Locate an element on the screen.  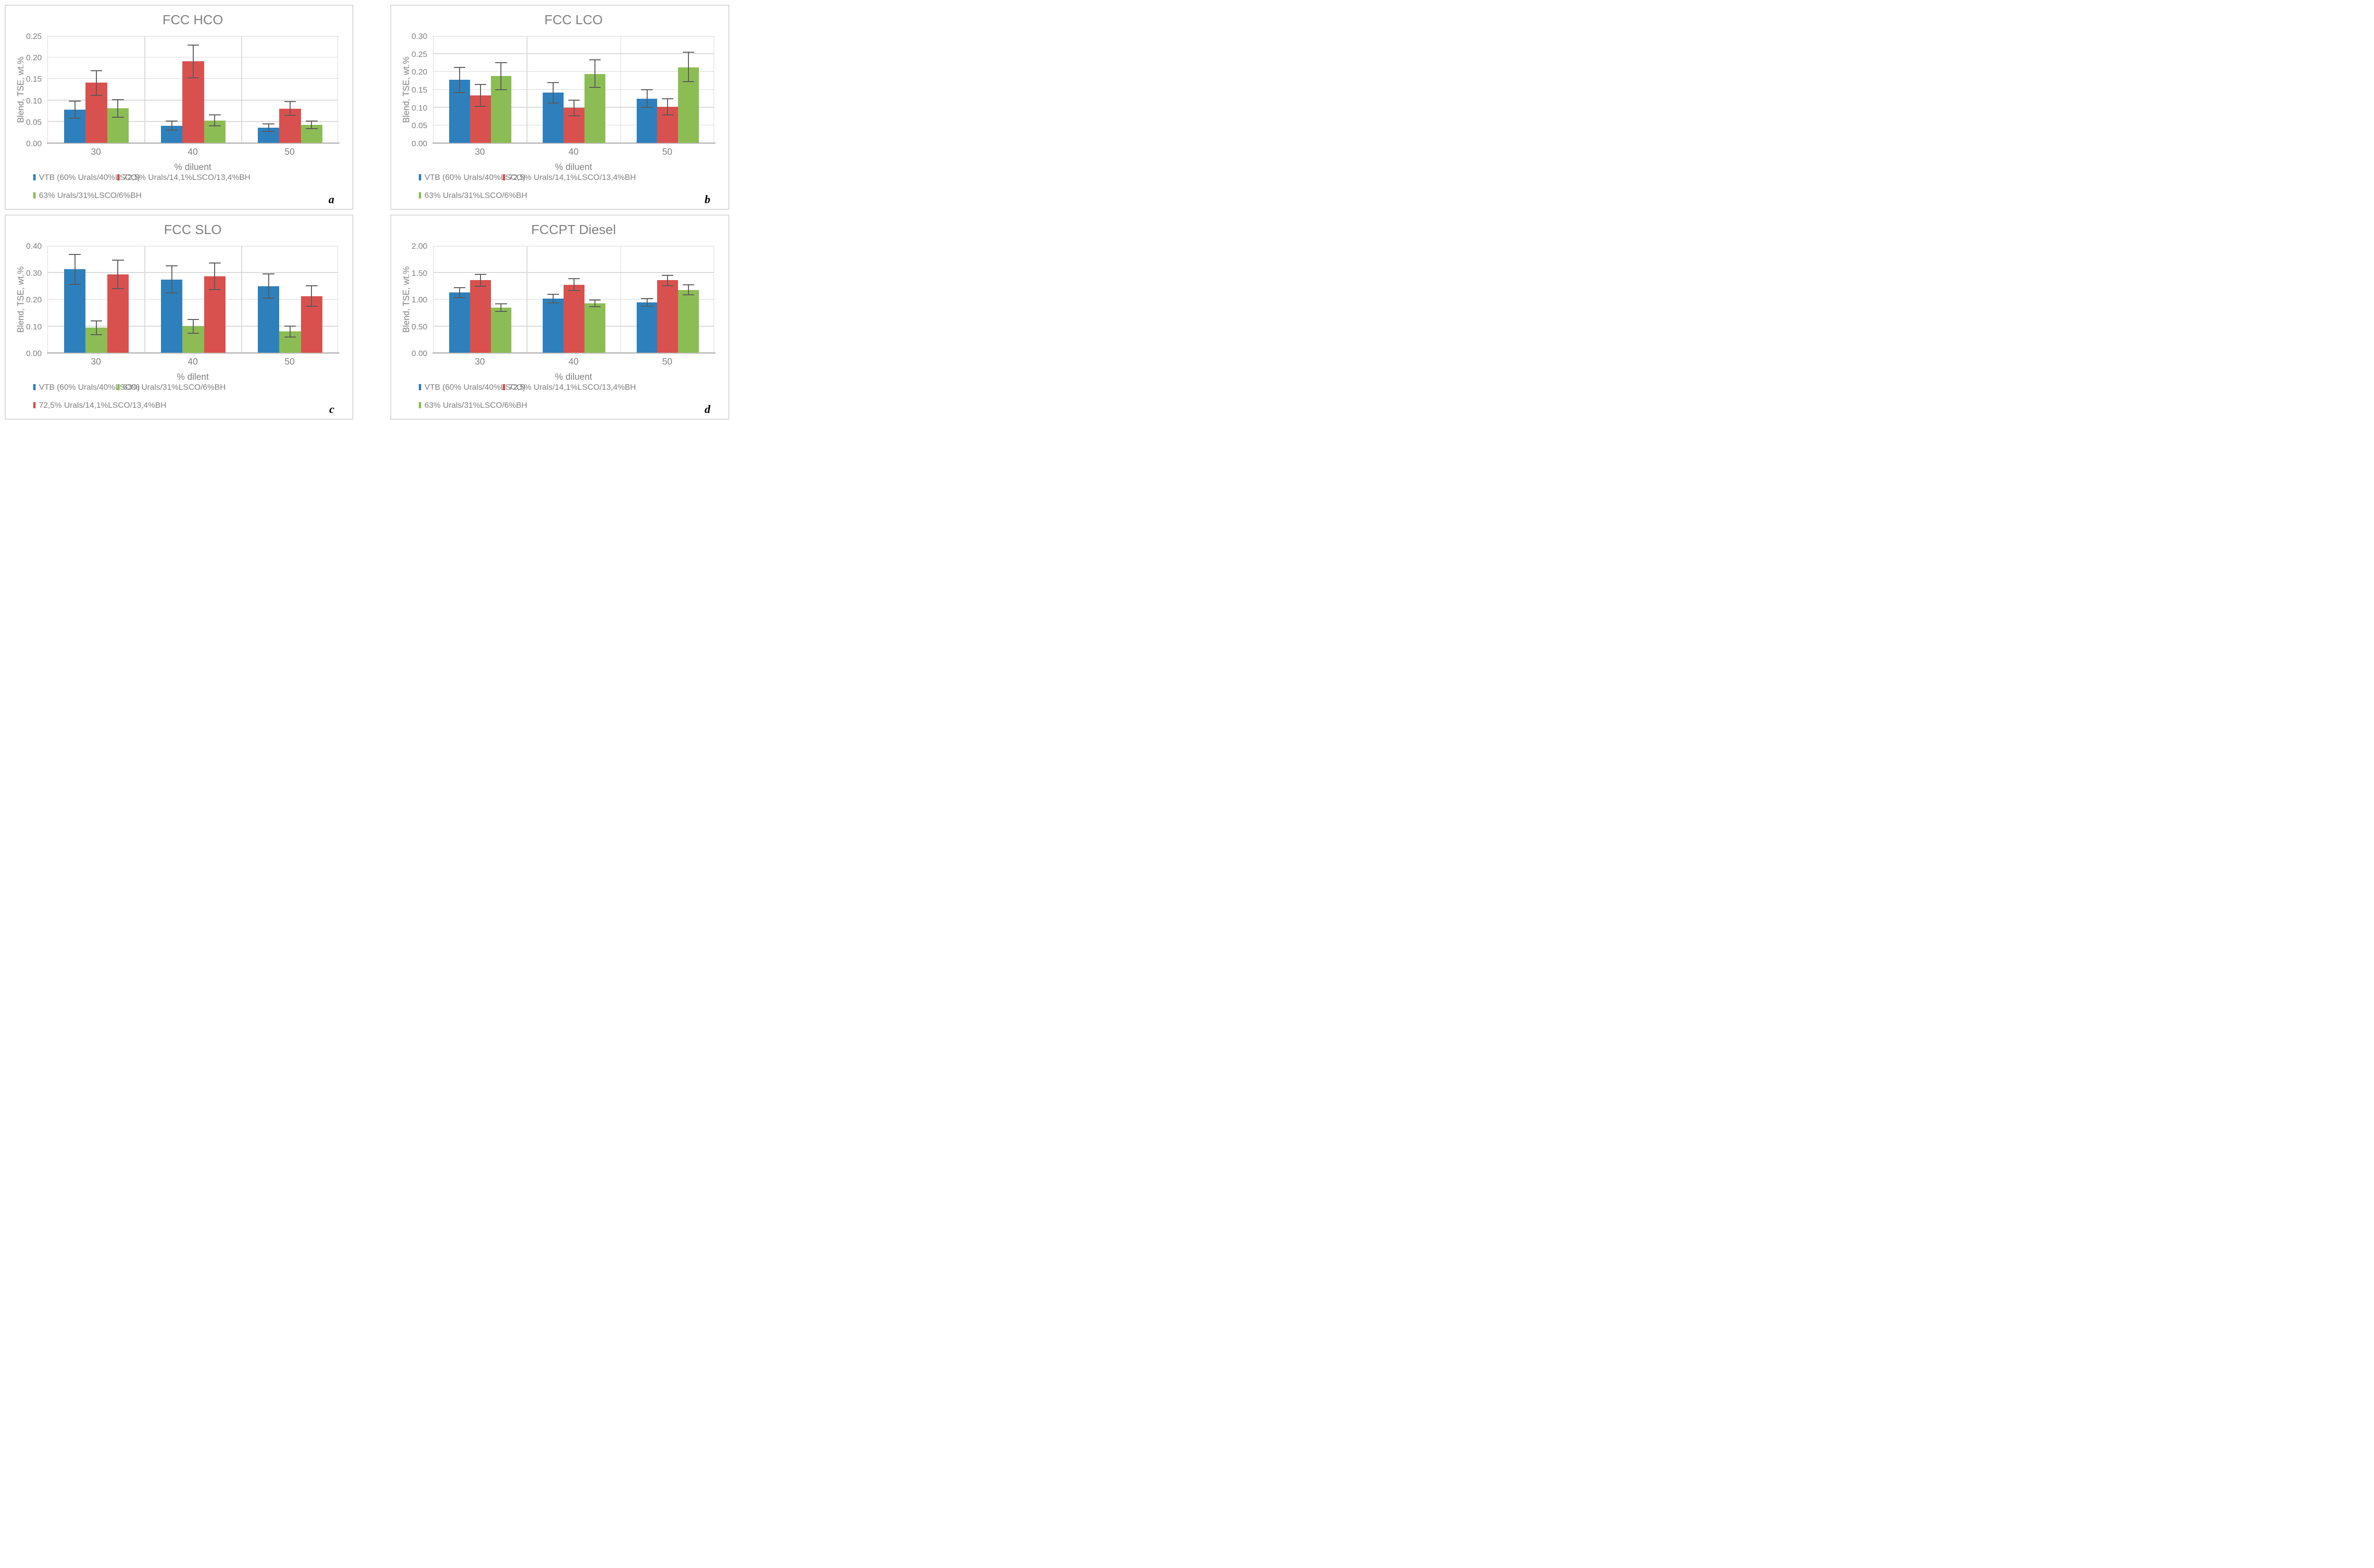
chart-title: FCCPT Diesel is located at coordinates (573, 230).